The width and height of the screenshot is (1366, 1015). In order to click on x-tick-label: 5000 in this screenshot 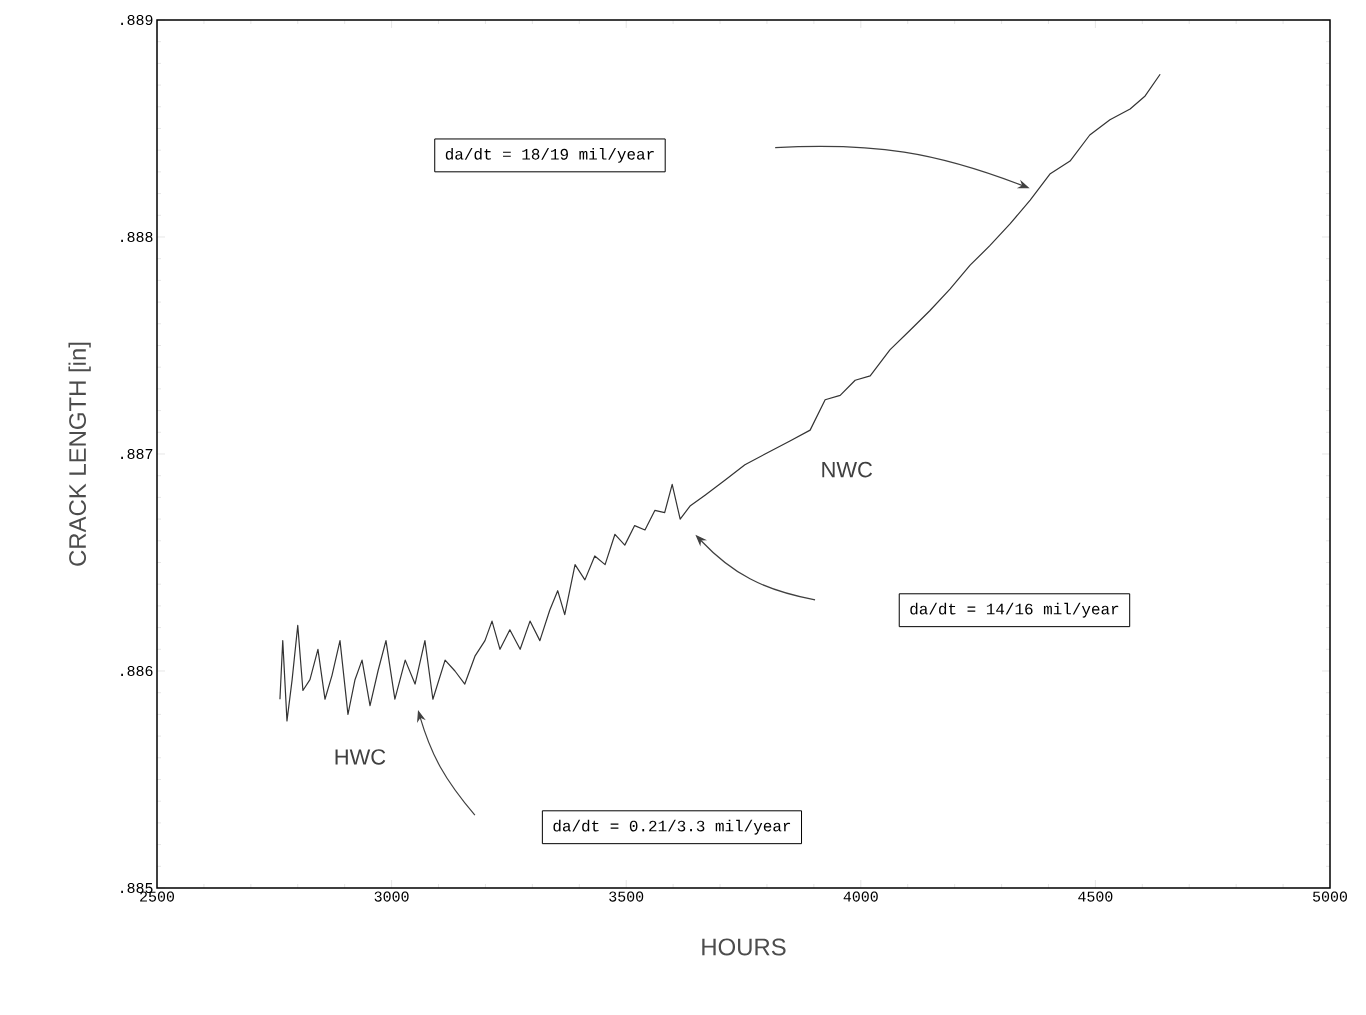, I will do `click(1330, 896)`.